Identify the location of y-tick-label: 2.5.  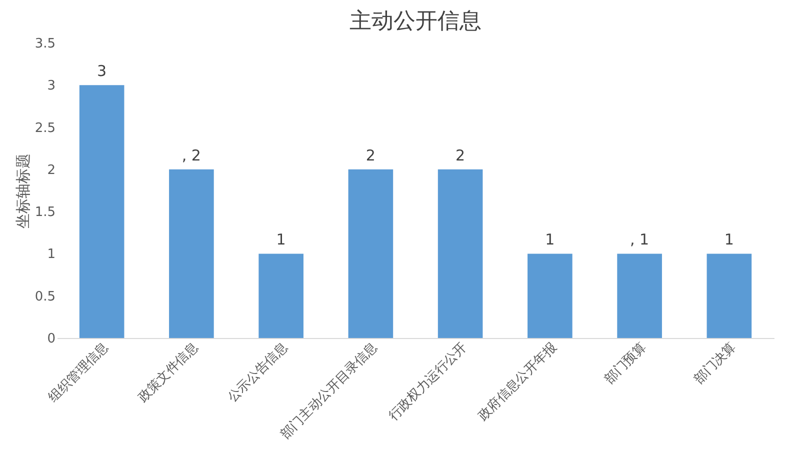
(45, 128).